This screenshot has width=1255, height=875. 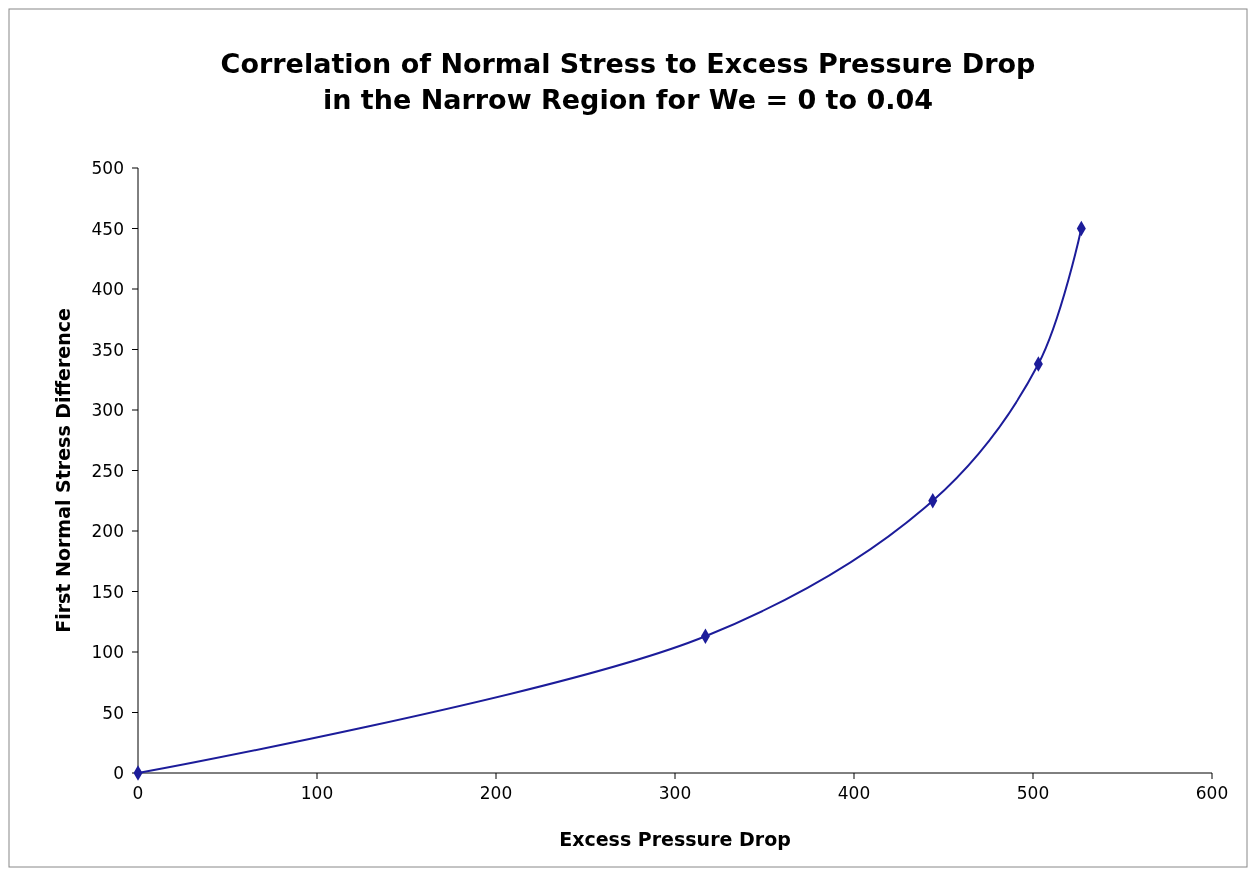 I want to click on y-tick-label: 500, so click(x=107, y=168).